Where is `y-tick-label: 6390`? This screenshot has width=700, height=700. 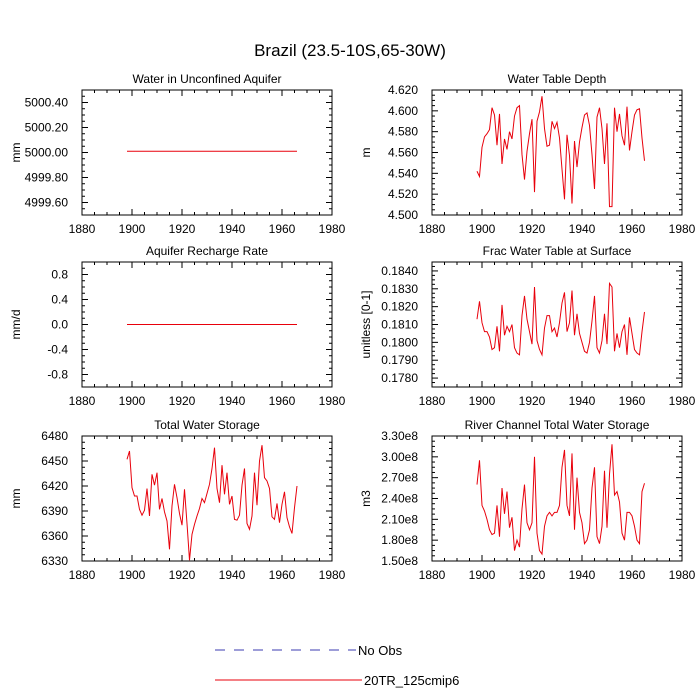
y-tick-label: 6390 is located at coordinates (54, 511).